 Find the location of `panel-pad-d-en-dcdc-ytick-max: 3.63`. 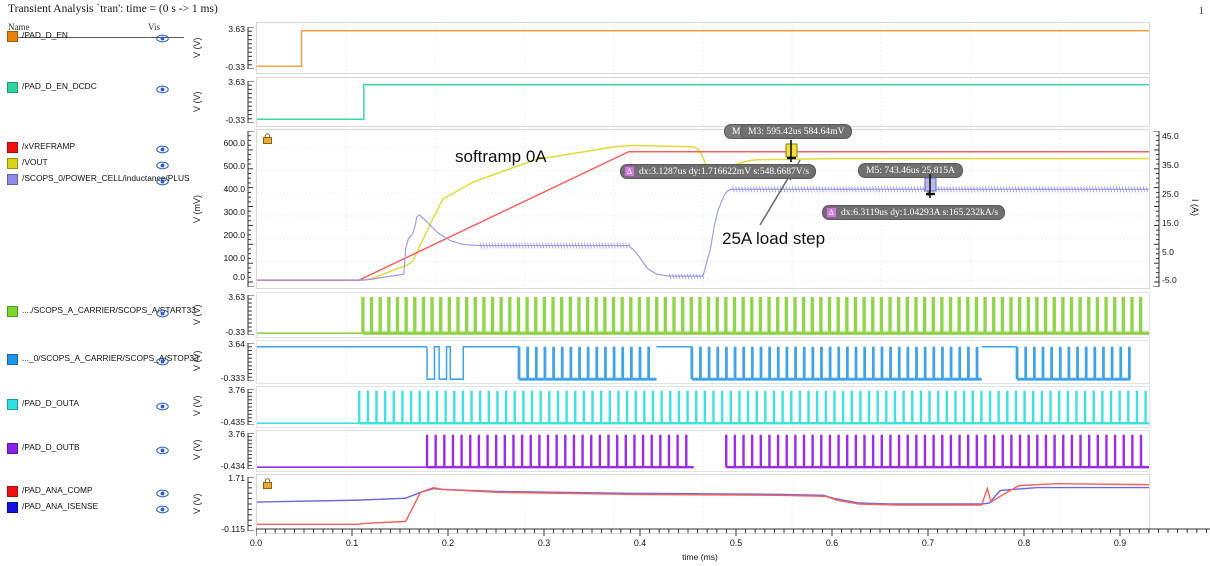

panel-pad-d-en-dcdc-ytick-max: 3.63 is located at coordinates (236, 82).